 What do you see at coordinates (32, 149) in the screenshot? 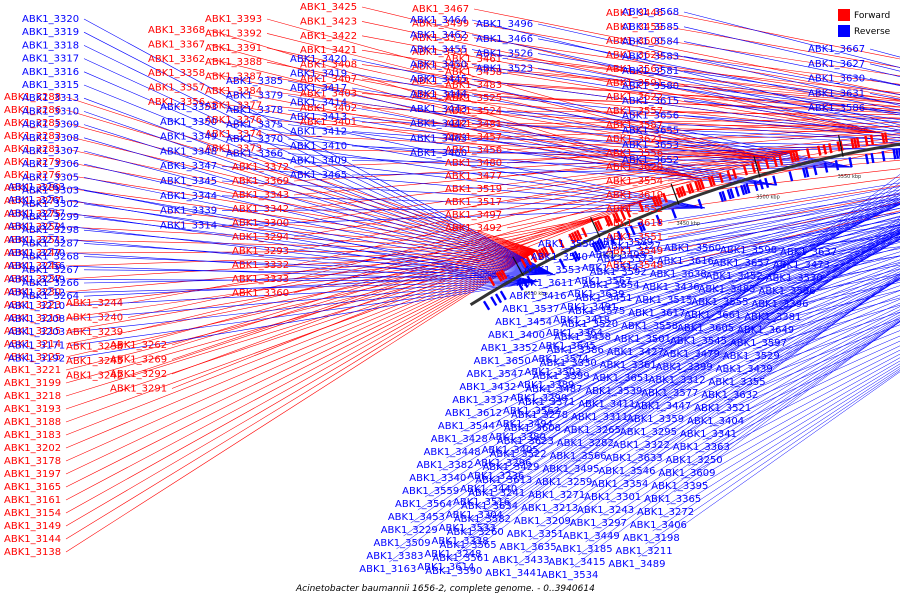
I see `forward-gene-label: ABK1_3281` at bounding box center [32, 149].